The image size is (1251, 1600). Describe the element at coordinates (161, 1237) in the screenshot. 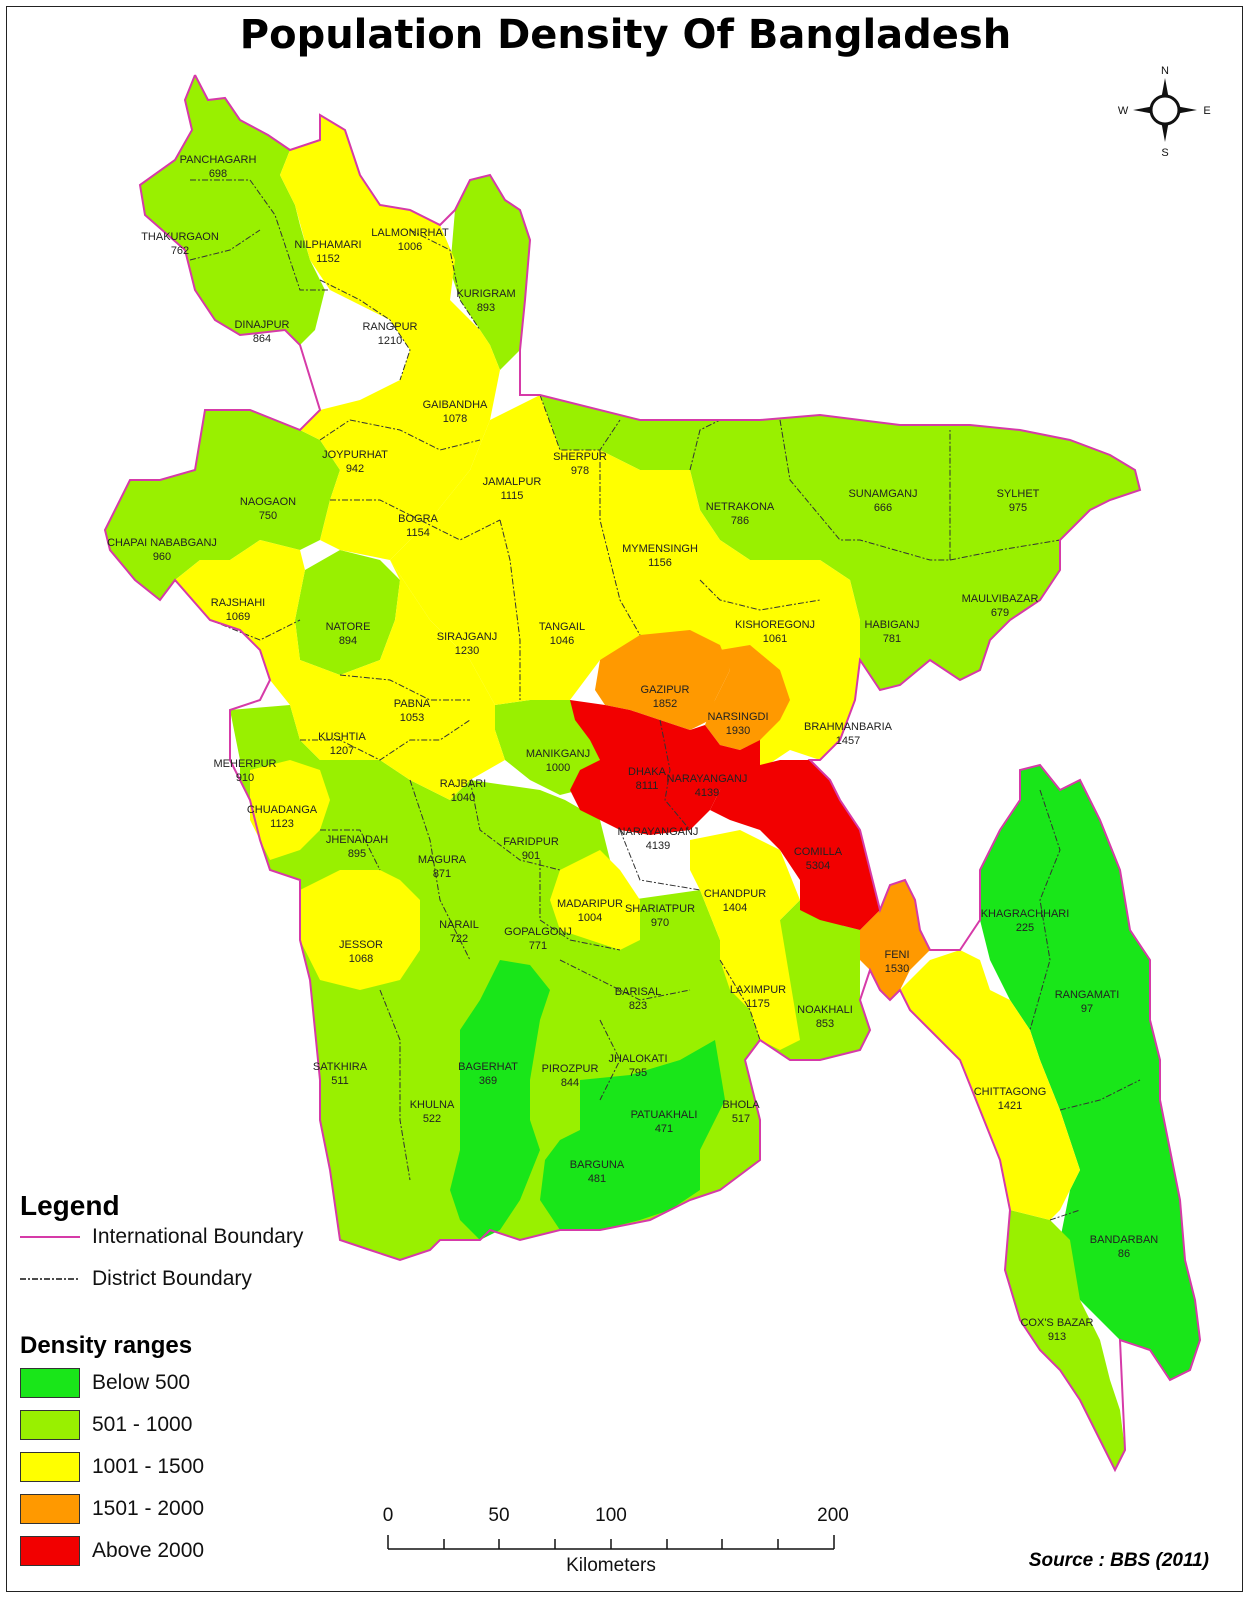

I see `legend-international-boundary: International Boundary` at that location.